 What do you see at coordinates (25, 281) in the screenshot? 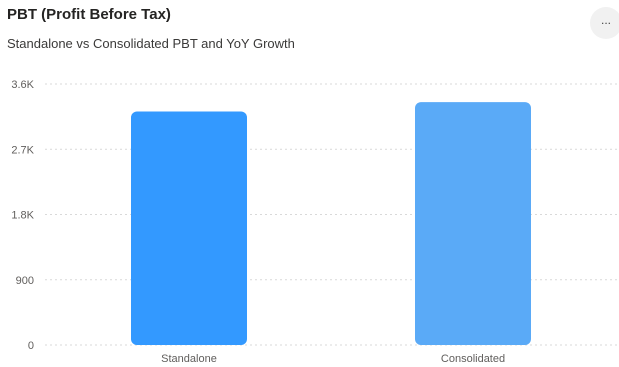
I see `y-tick-label: 900` at bounding box center [25, 281].